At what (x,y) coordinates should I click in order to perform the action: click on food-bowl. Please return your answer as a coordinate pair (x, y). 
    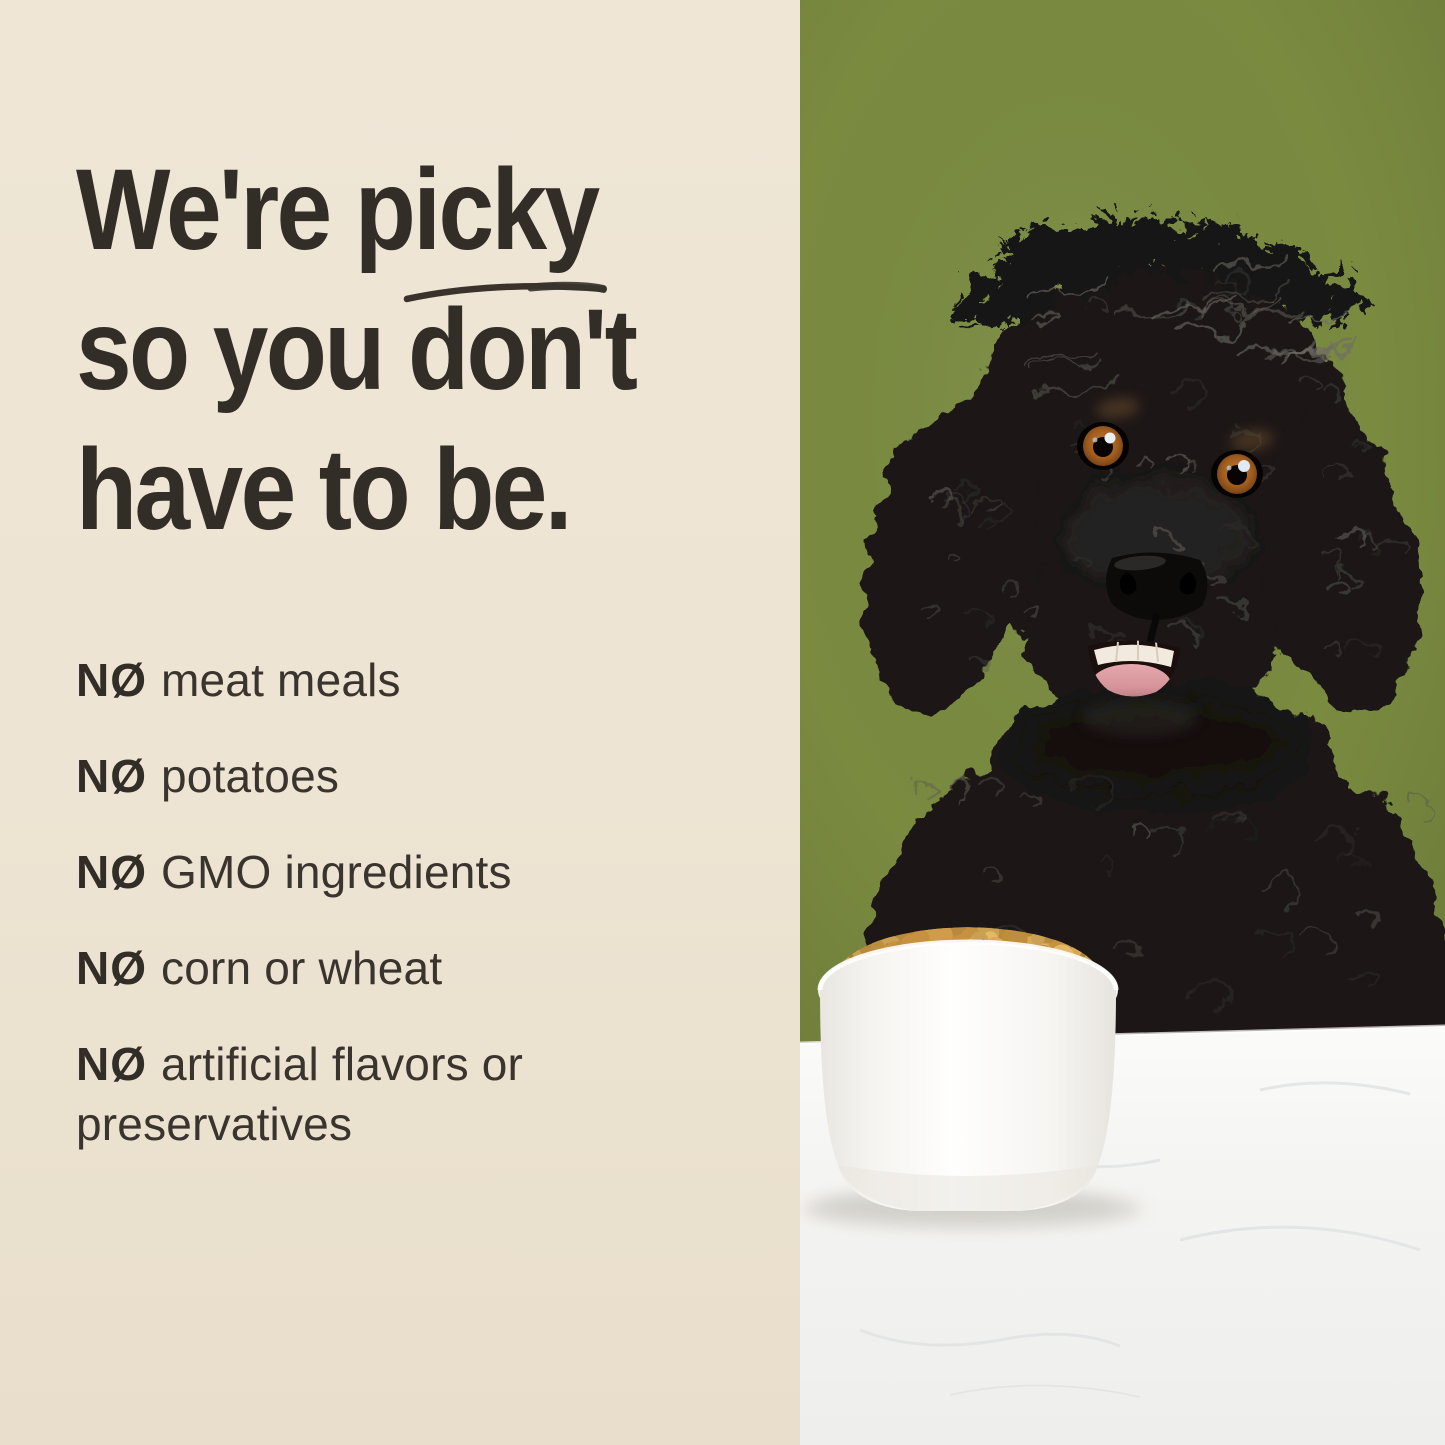
    Looking at the image, I should click on (972, 1078).